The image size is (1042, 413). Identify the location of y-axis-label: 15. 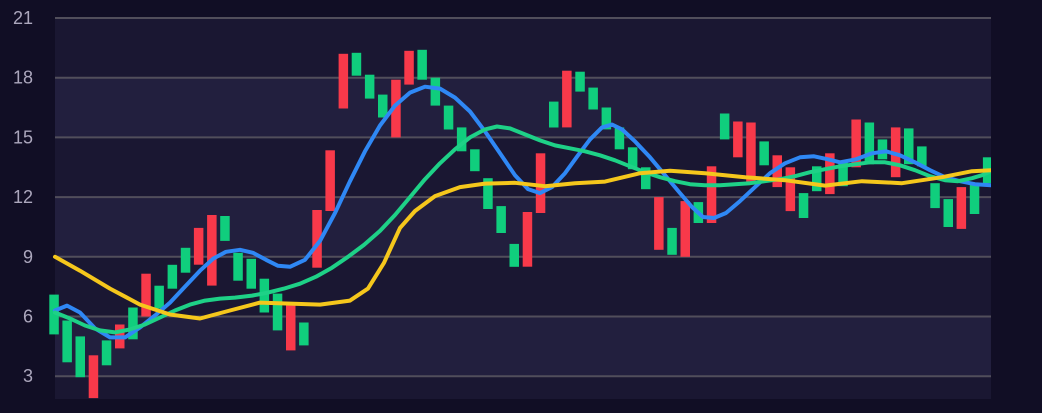
(23, 137).